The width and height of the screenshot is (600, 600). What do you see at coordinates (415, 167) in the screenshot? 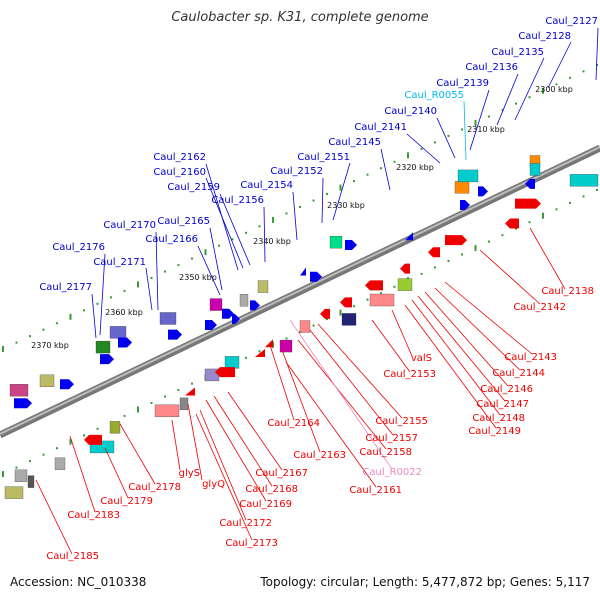
I see `kbp-label: 2320 kbp` at bounding box center [415, 167].